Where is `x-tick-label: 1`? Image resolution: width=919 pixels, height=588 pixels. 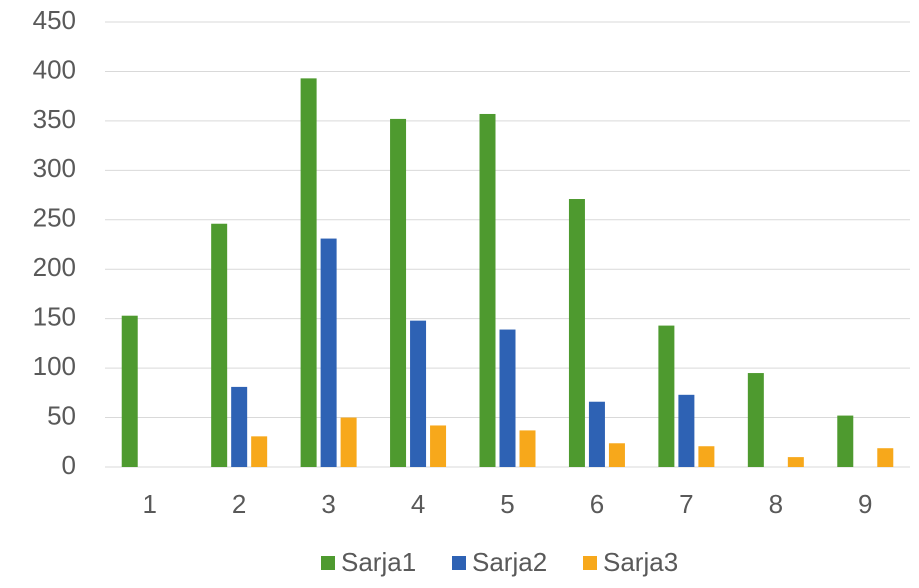
x-tick-label: 1 is located at coordinates (149, 504).